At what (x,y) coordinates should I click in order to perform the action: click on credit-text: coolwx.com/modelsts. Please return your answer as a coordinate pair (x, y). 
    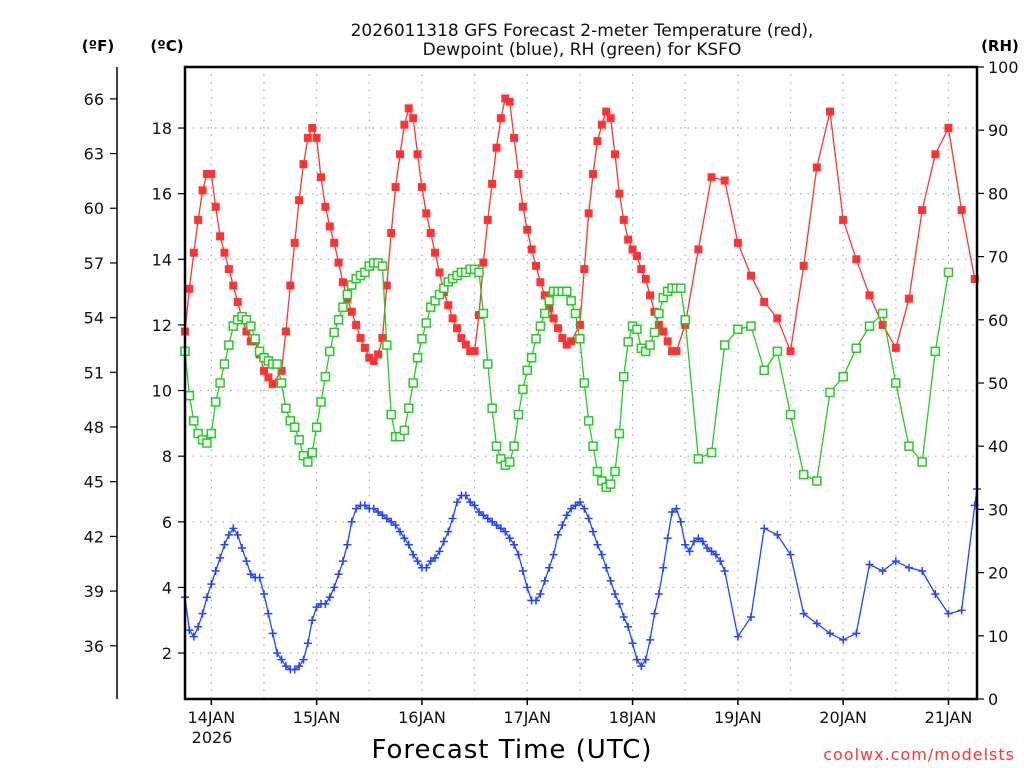
    Looking at the image, I should click on (919, 754).